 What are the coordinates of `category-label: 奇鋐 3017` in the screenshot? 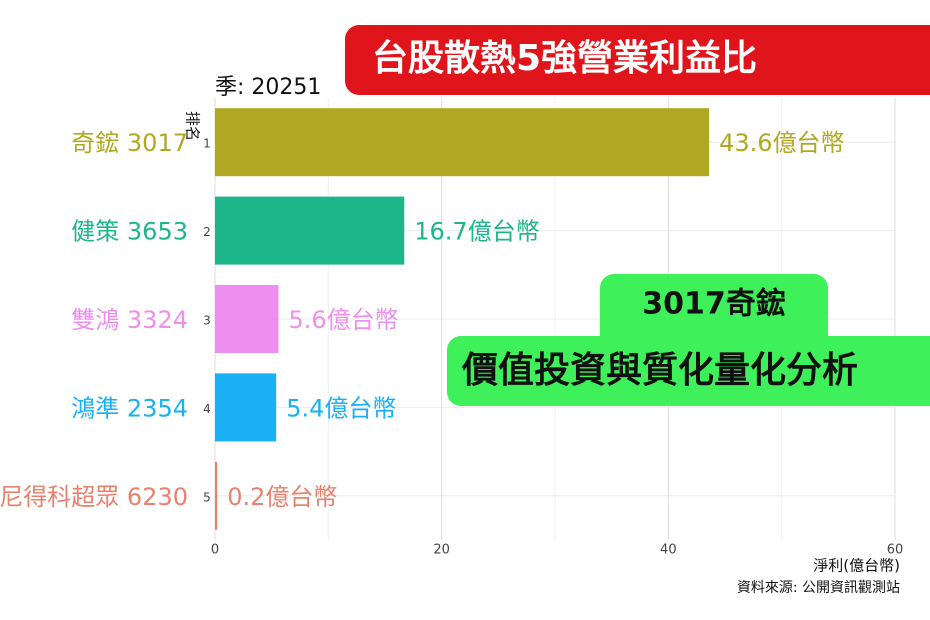 It's located at (129, 143).